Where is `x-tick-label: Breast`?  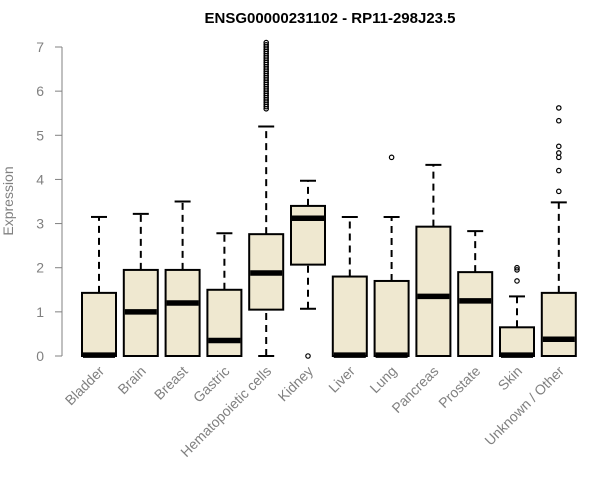
x-tick-label: Breast is located at coordinates (171, 383).